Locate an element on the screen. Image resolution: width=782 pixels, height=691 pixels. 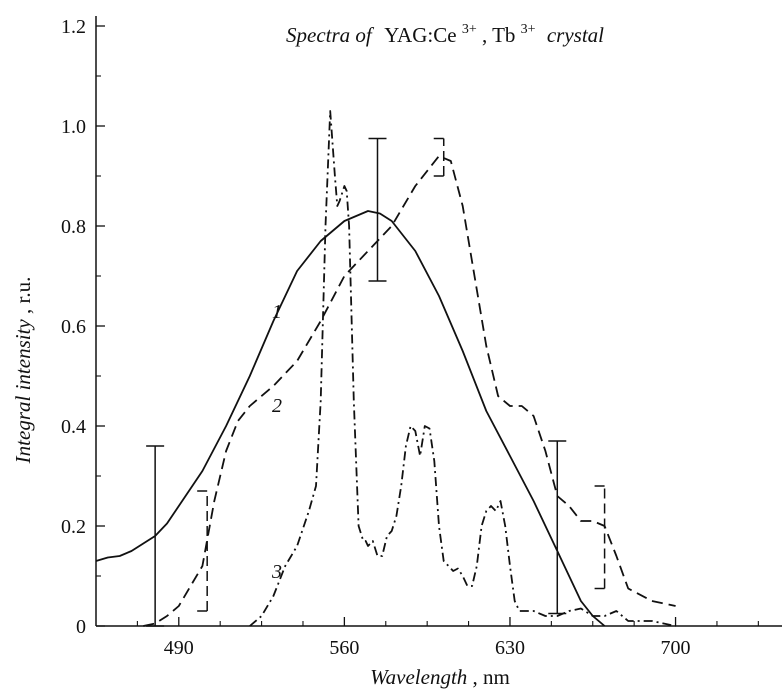
curve-label-2: 2 is located at coordinates (277, 406).